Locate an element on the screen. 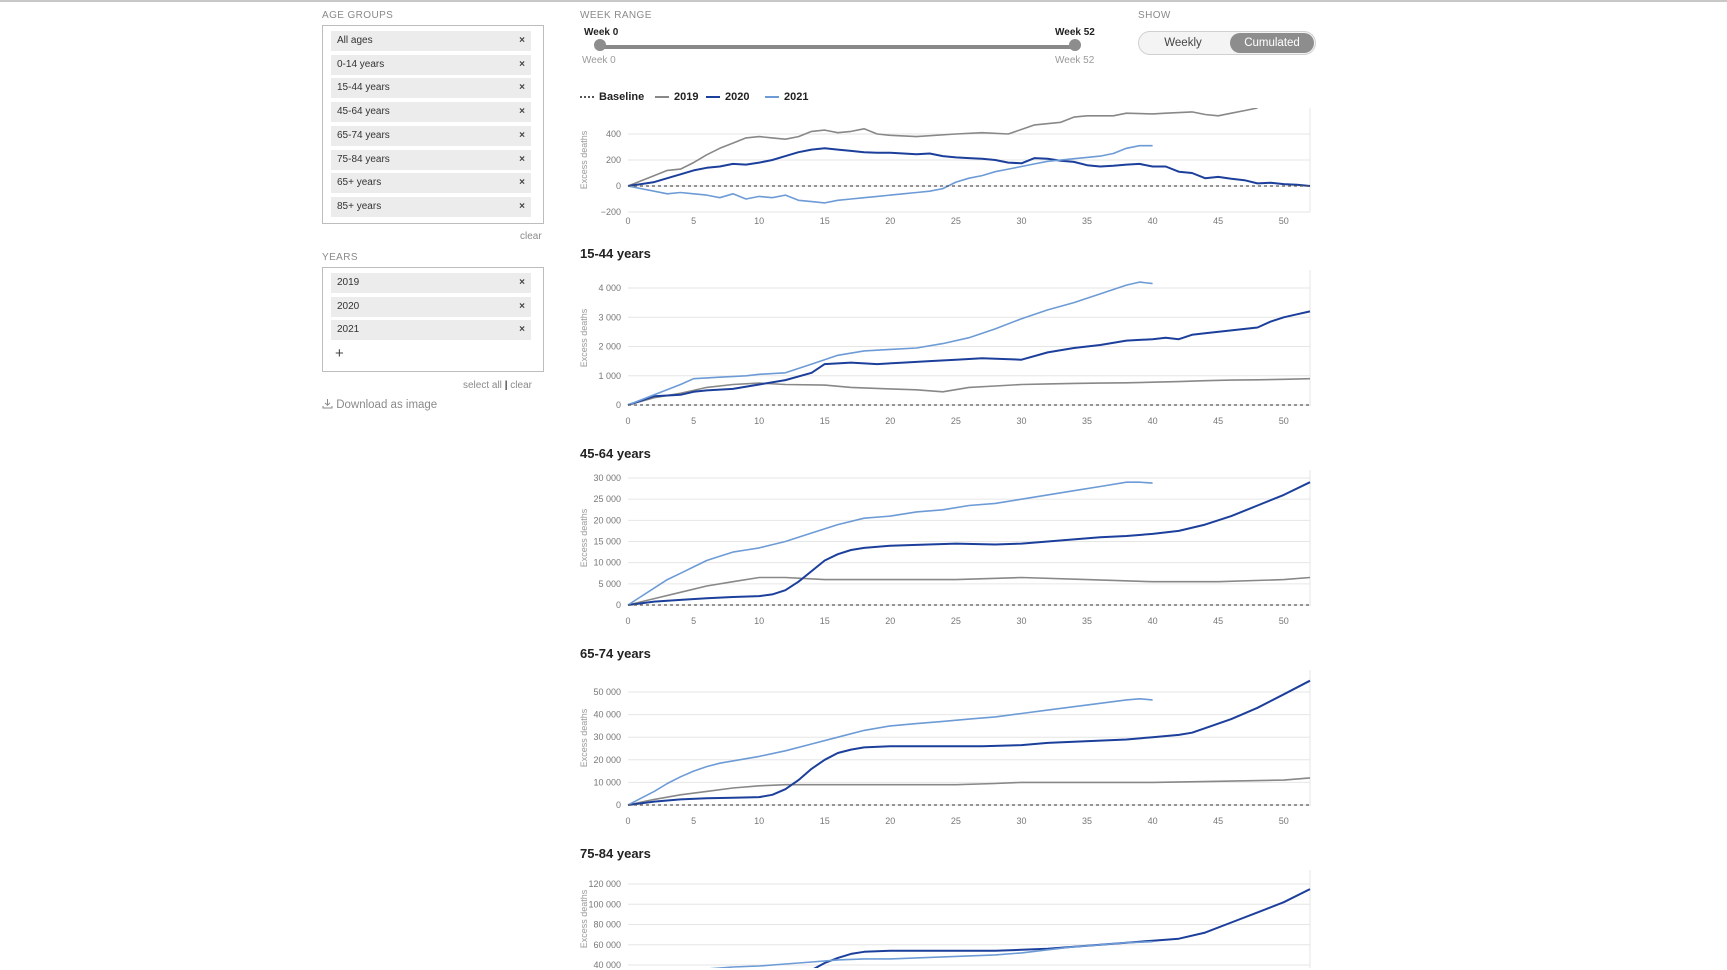 The width and height of the screenshot is (1727, 970). series-group is located at coordinates (969, 343).